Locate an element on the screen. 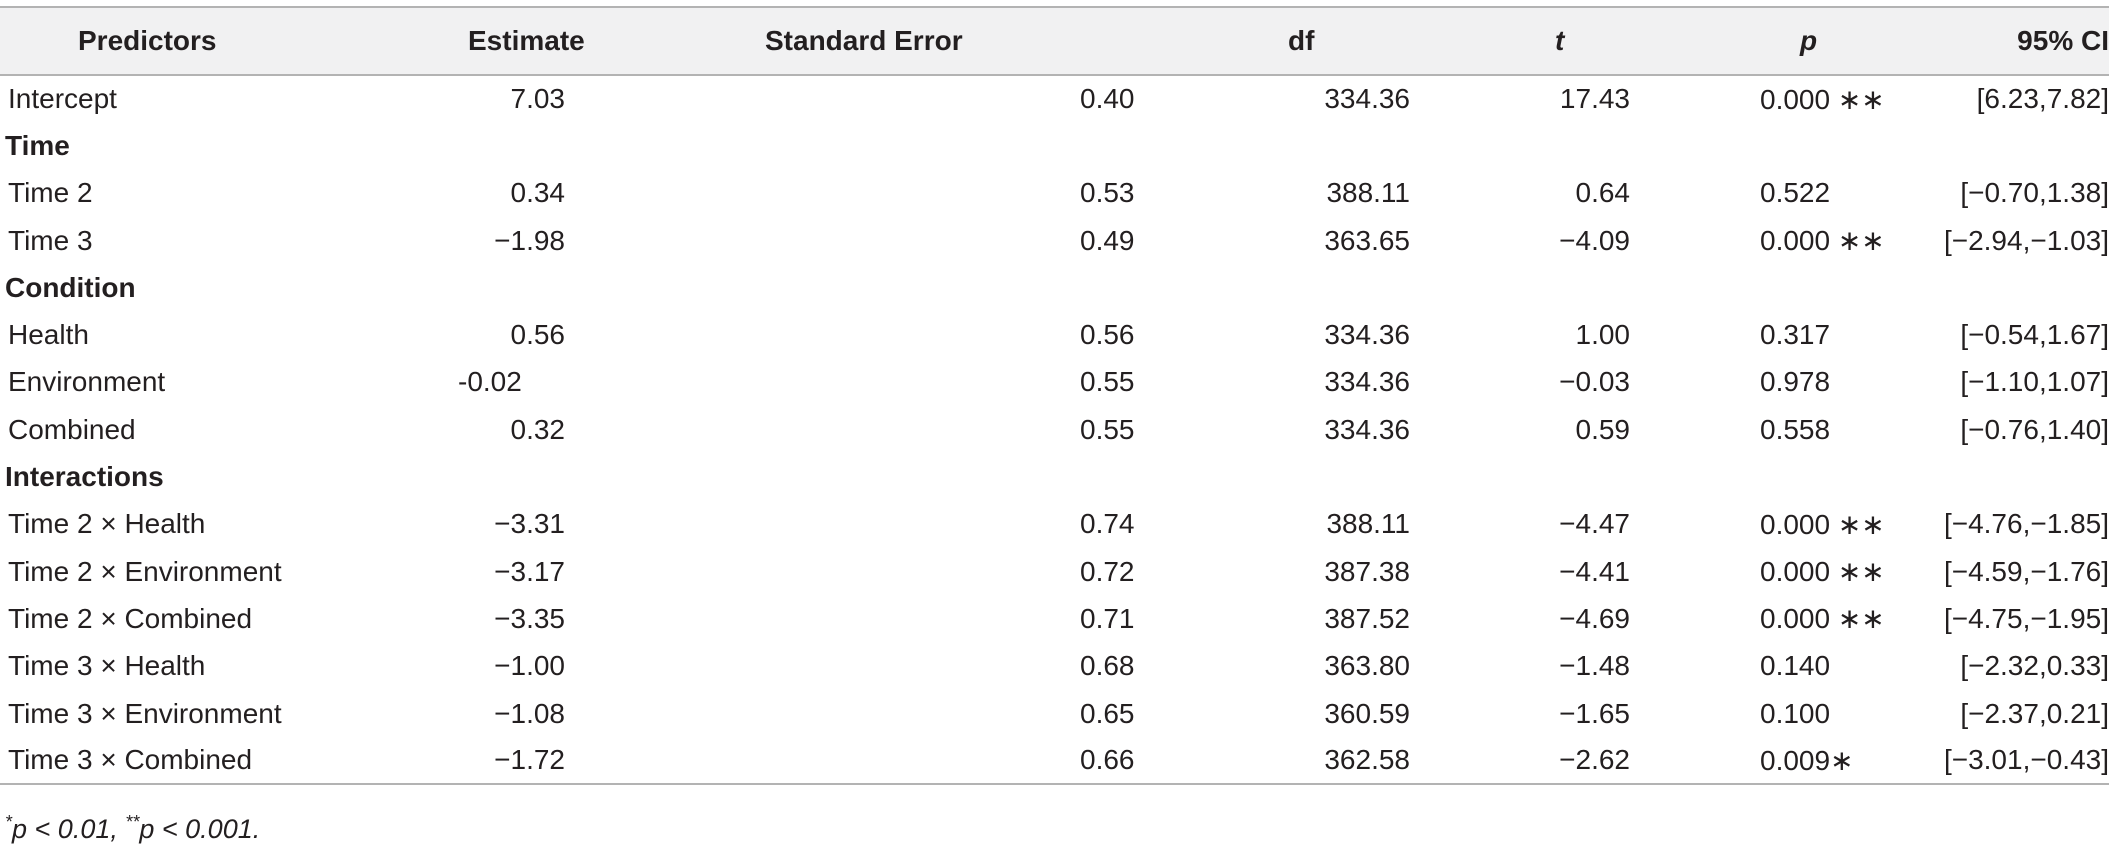 The width and height of the screenshot is (2121, 859). ci-cell: [−0.70,1.38] is located at coordinates (2034, 193).